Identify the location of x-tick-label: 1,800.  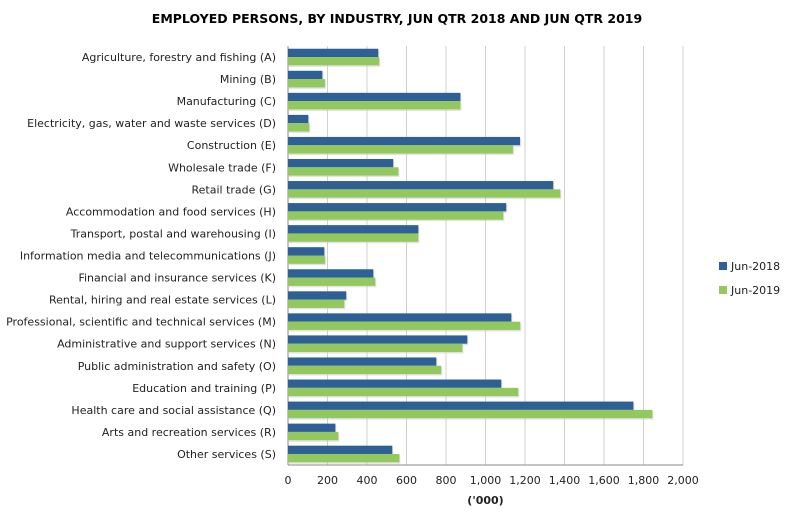
(644, 480).